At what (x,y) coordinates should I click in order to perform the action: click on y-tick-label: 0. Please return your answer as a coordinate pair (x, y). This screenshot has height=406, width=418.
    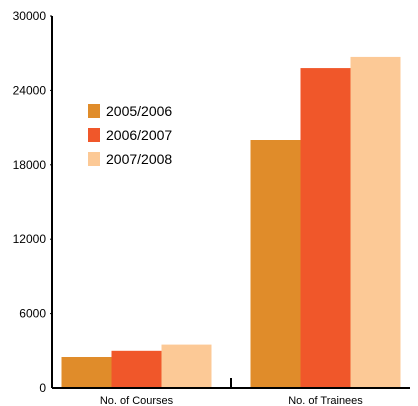
    Looking at the image, I should click on (42, 388).